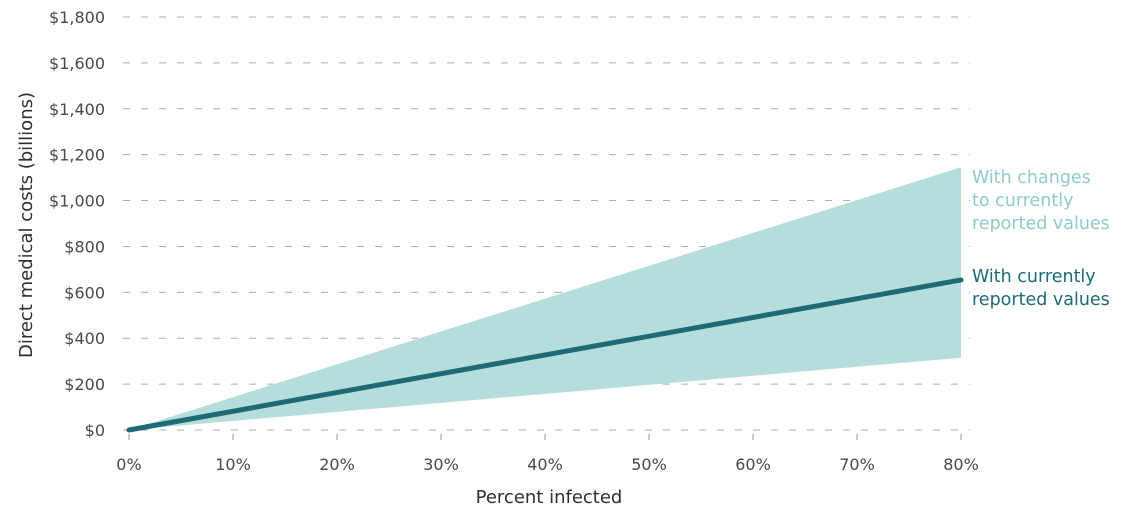  I want to click on x-tick-label: 40%, so click(545, 464).